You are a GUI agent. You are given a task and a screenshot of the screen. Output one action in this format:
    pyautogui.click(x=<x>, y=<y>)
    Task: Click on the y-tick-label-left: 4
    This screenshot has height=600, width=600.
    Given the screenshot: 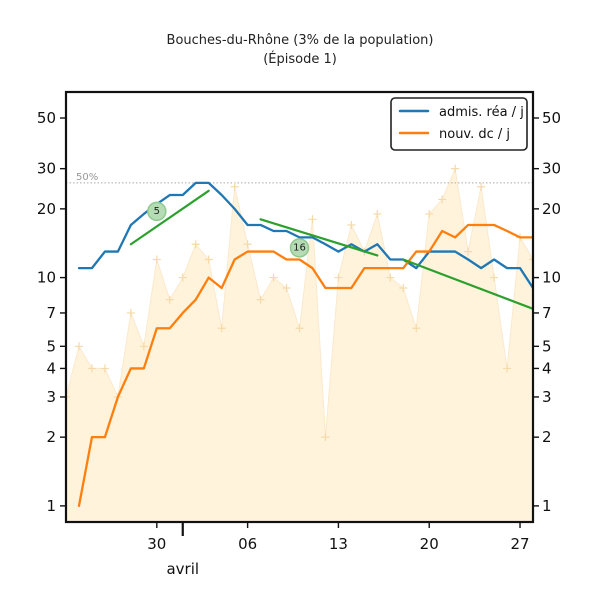 What is the action you would take?
    pyautogui.click(x=51, y=368)
    